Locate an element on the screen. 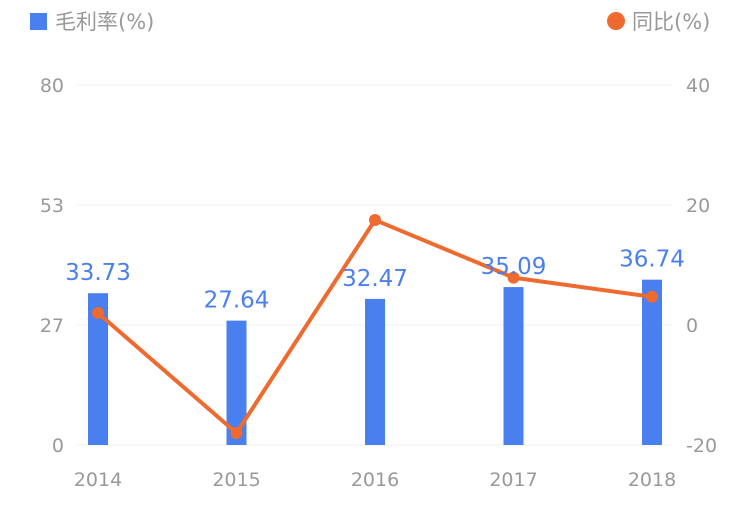 This screenshot has height=509, width=750. y-right-tick-label: 40 is located at coordinates (698, 86).